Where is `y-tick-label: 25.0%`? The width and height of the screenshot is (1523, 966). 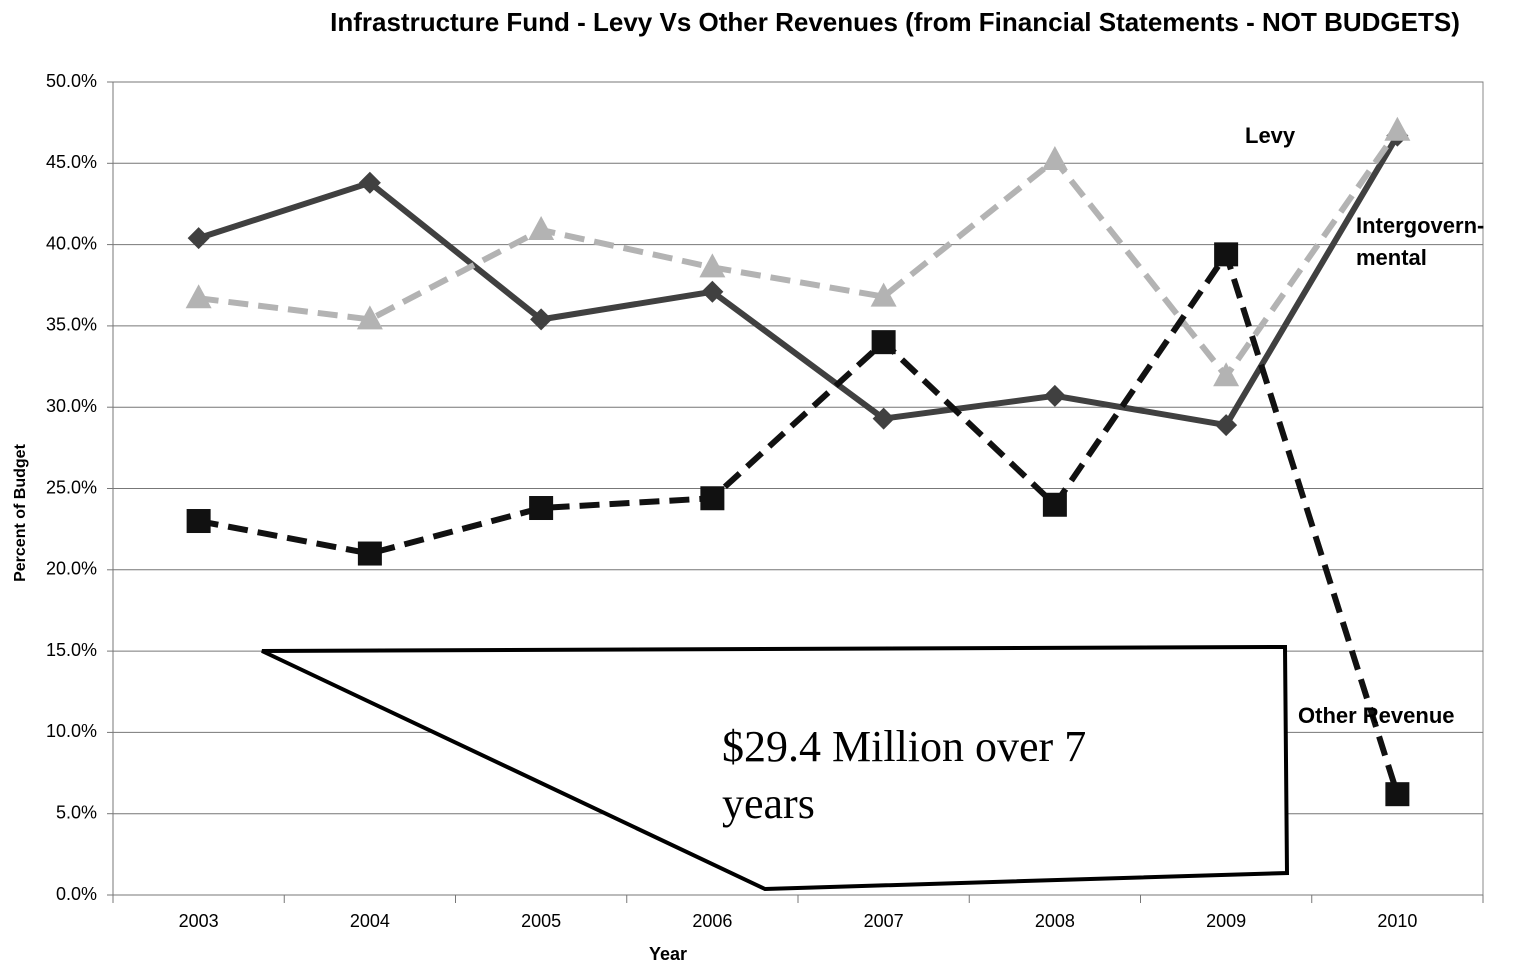 y-tick-label: 25.0% is located at coordinates (71, 487).